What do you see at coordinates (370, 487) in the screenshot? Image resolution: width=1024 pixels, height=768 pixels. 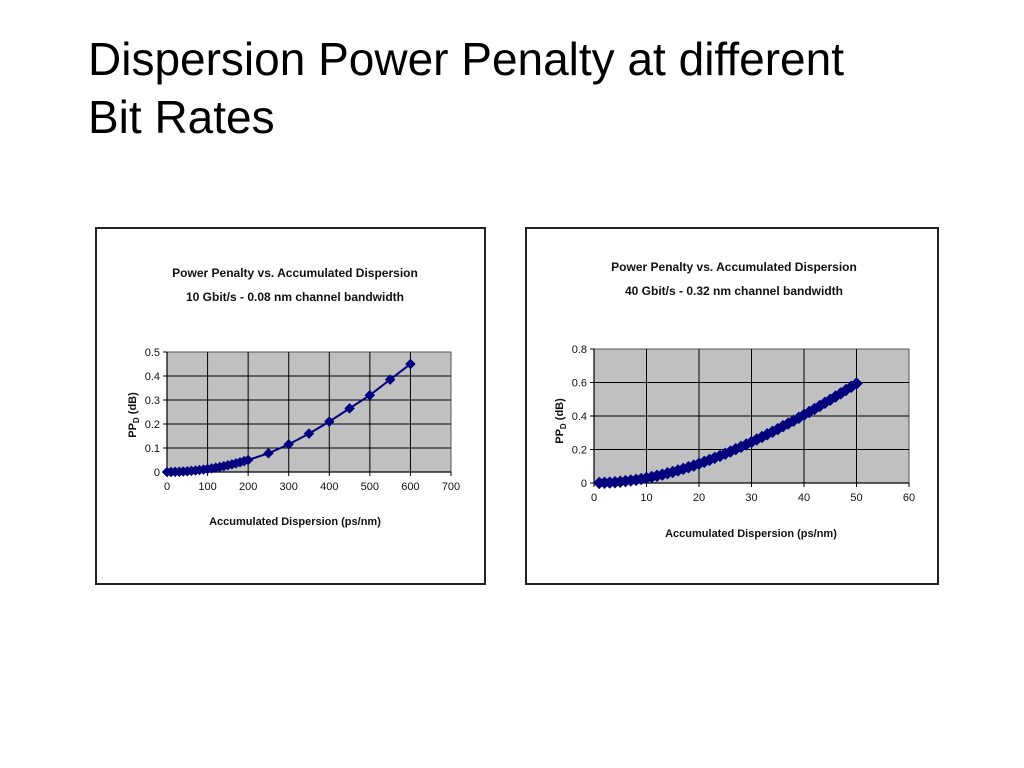 I see `x-tick-label: 500` at bounding box center [370, 487].